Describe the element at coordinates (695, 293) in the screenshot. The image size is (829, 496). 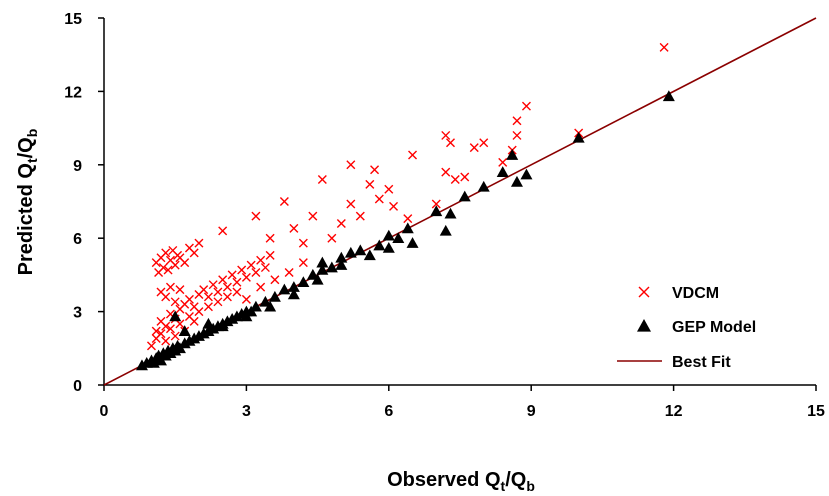
I see `legend-label-vdcm: VDCM` at that location.